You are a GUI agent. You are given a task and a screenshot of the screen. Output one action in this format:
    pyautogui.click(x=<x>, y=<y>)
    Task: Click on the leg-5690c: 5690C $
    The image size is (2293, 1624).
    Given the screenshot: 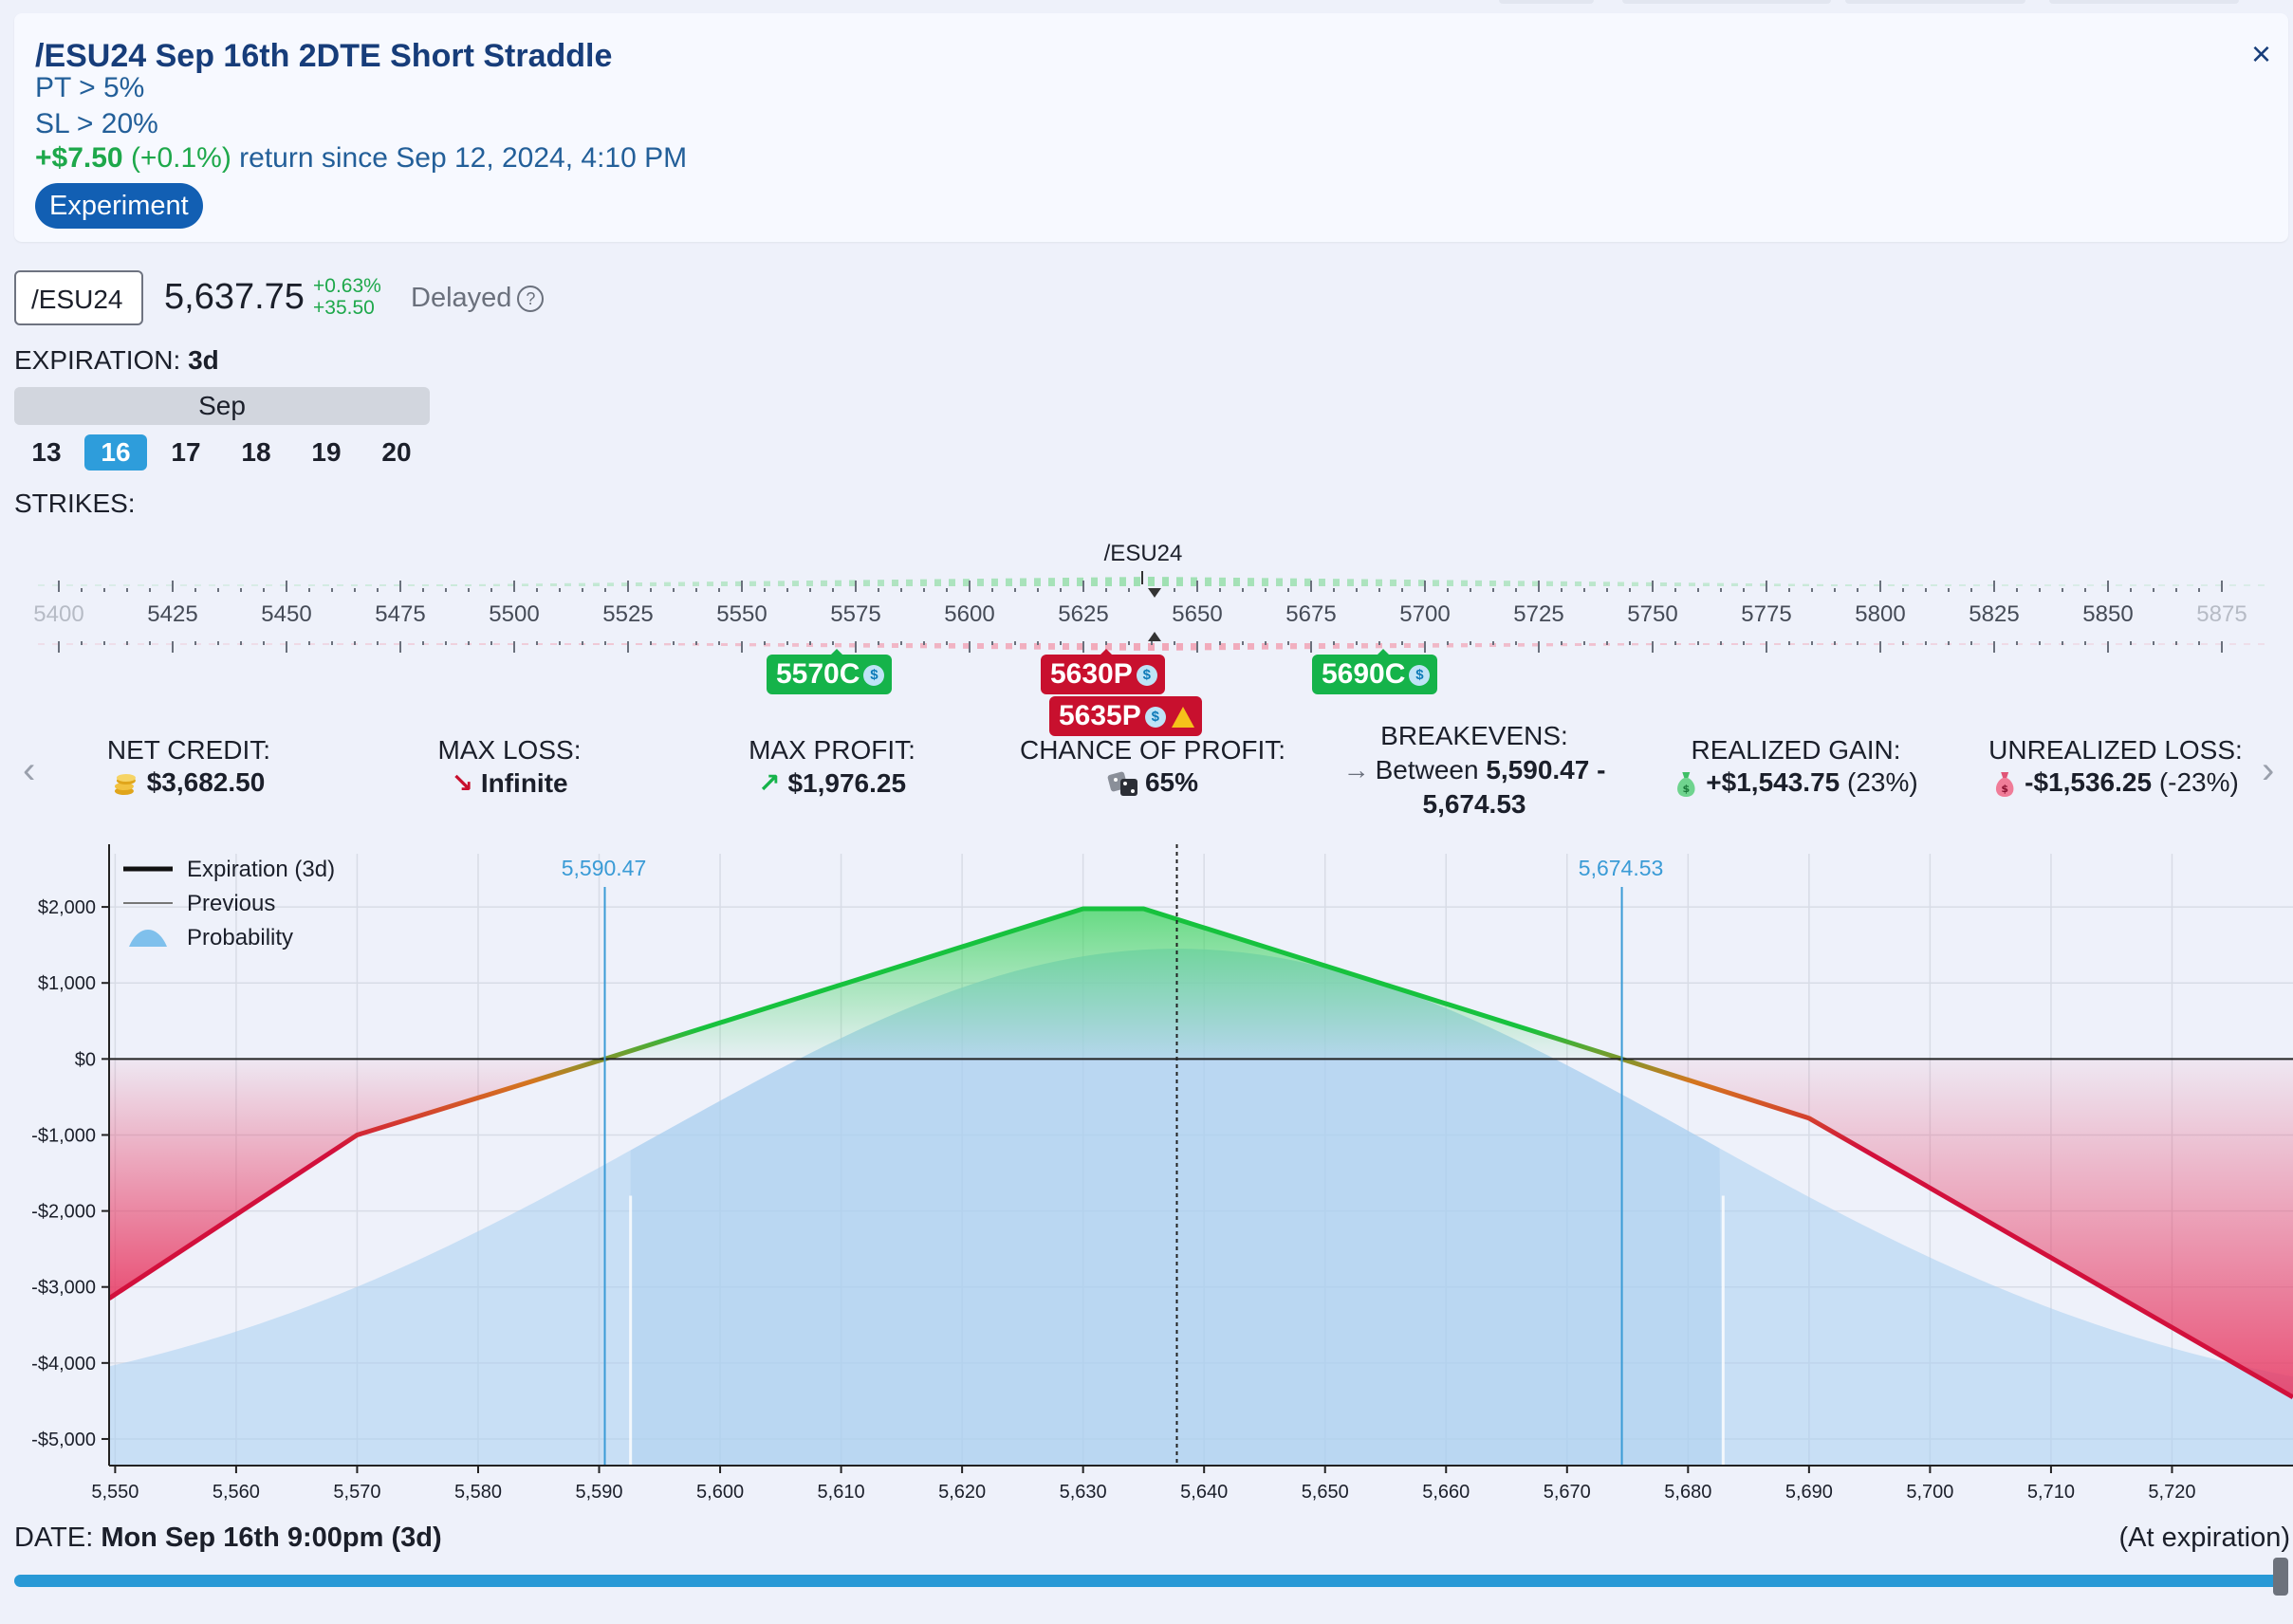 What is the action you would take?
    pyautogui.click(x=1375, y=675)
    